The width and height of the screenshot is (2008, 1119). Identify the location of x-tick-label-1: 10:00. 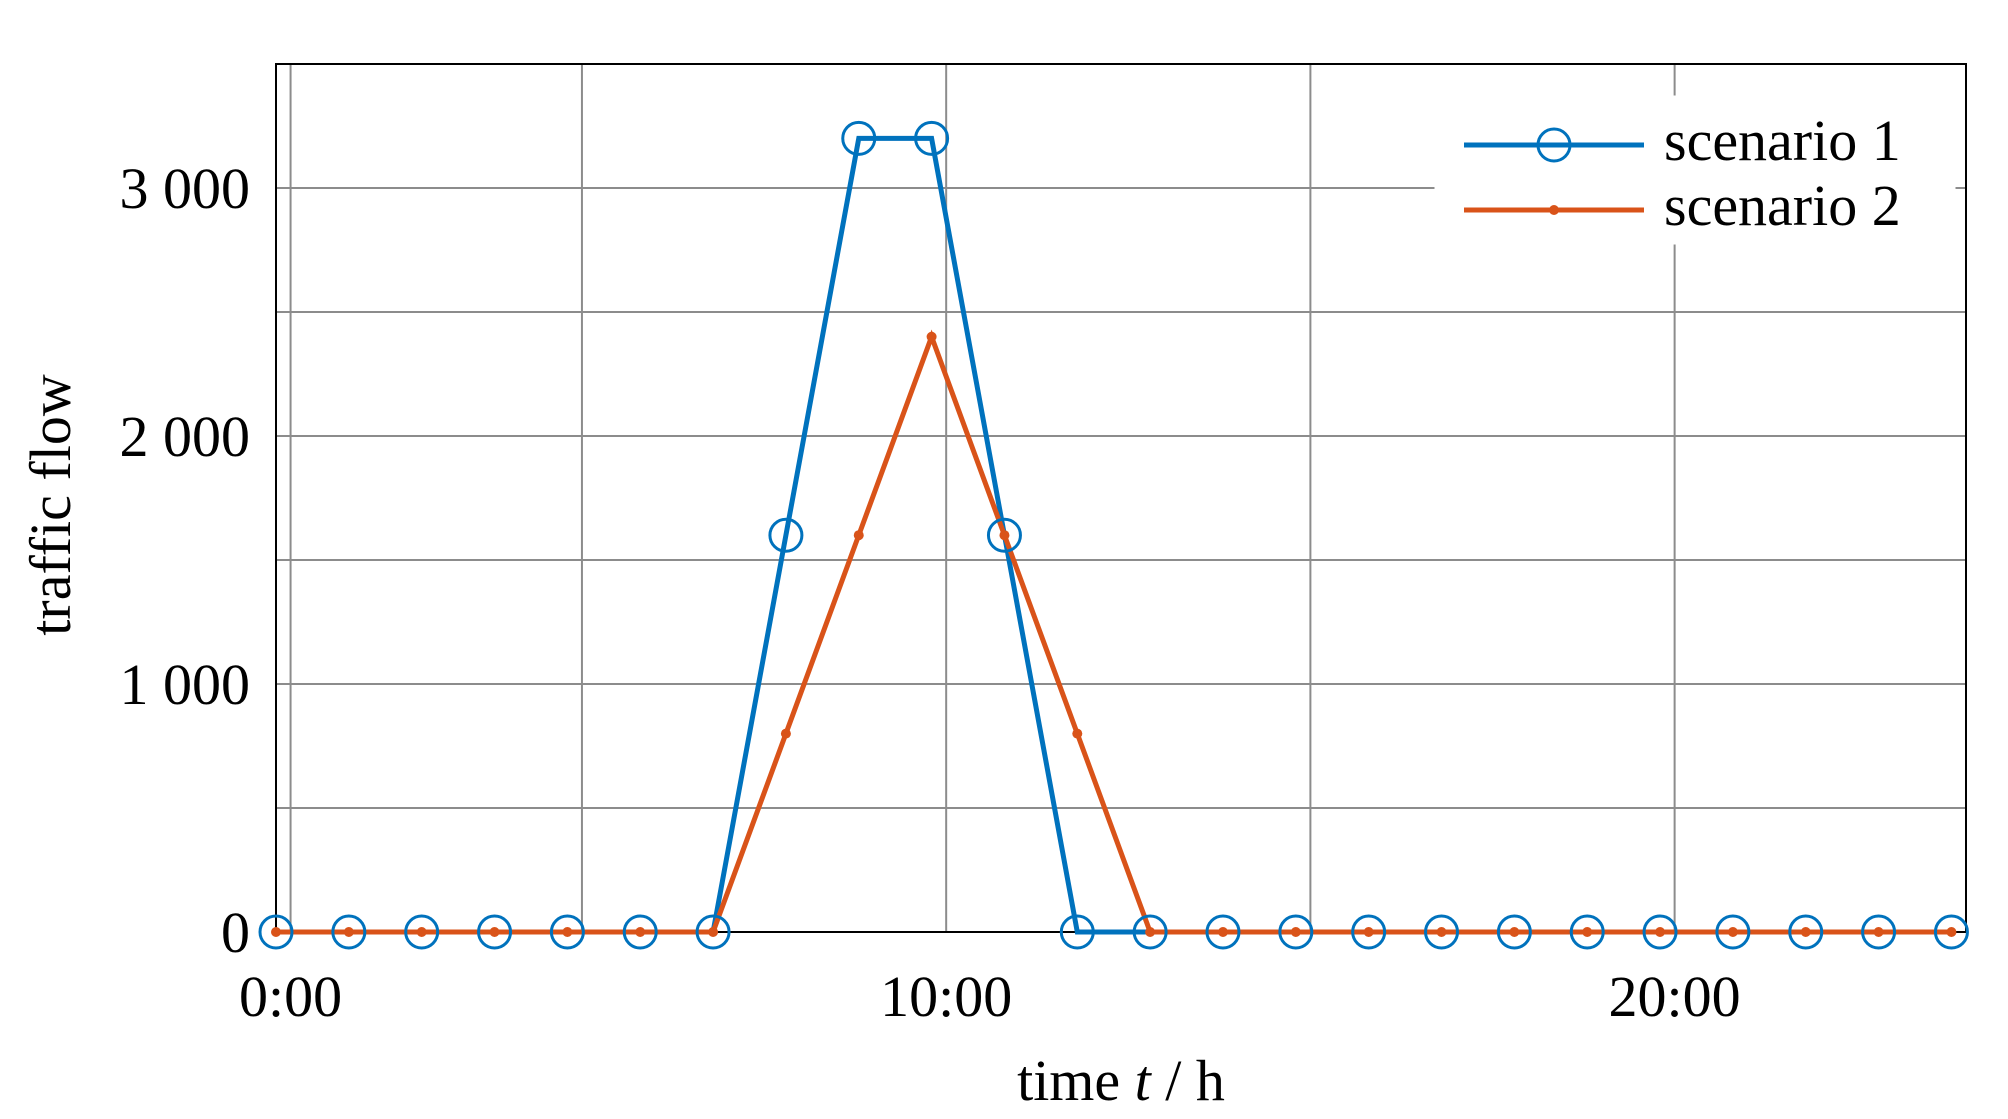
(946, 996).